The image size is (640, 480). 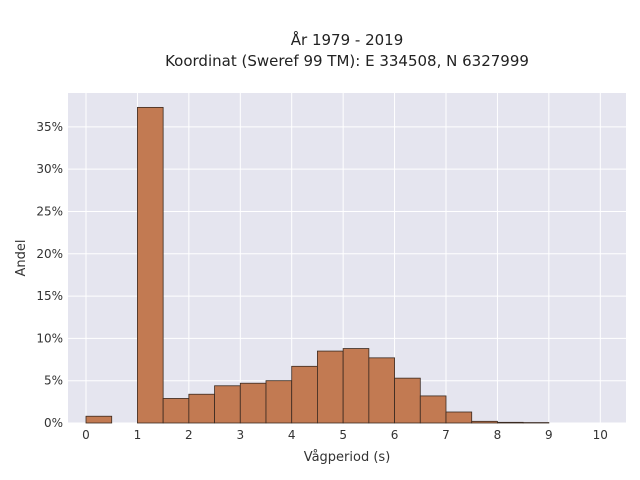 What do you see at coordinates (49, 338) in the screenshot?
I see `y-tick-label: 10%` at bounding box center [49, 338].